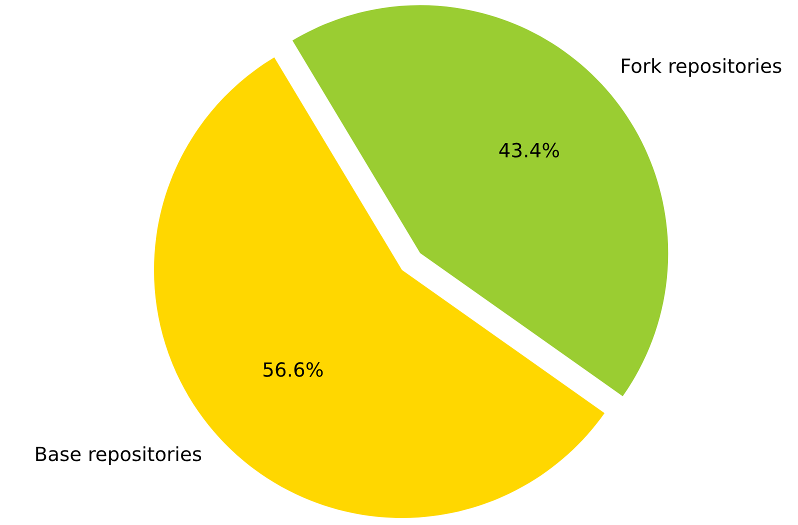  Describe the element at coordinates (529, 150) in the screenshot. I see `data-label: 43.4%` at that location.